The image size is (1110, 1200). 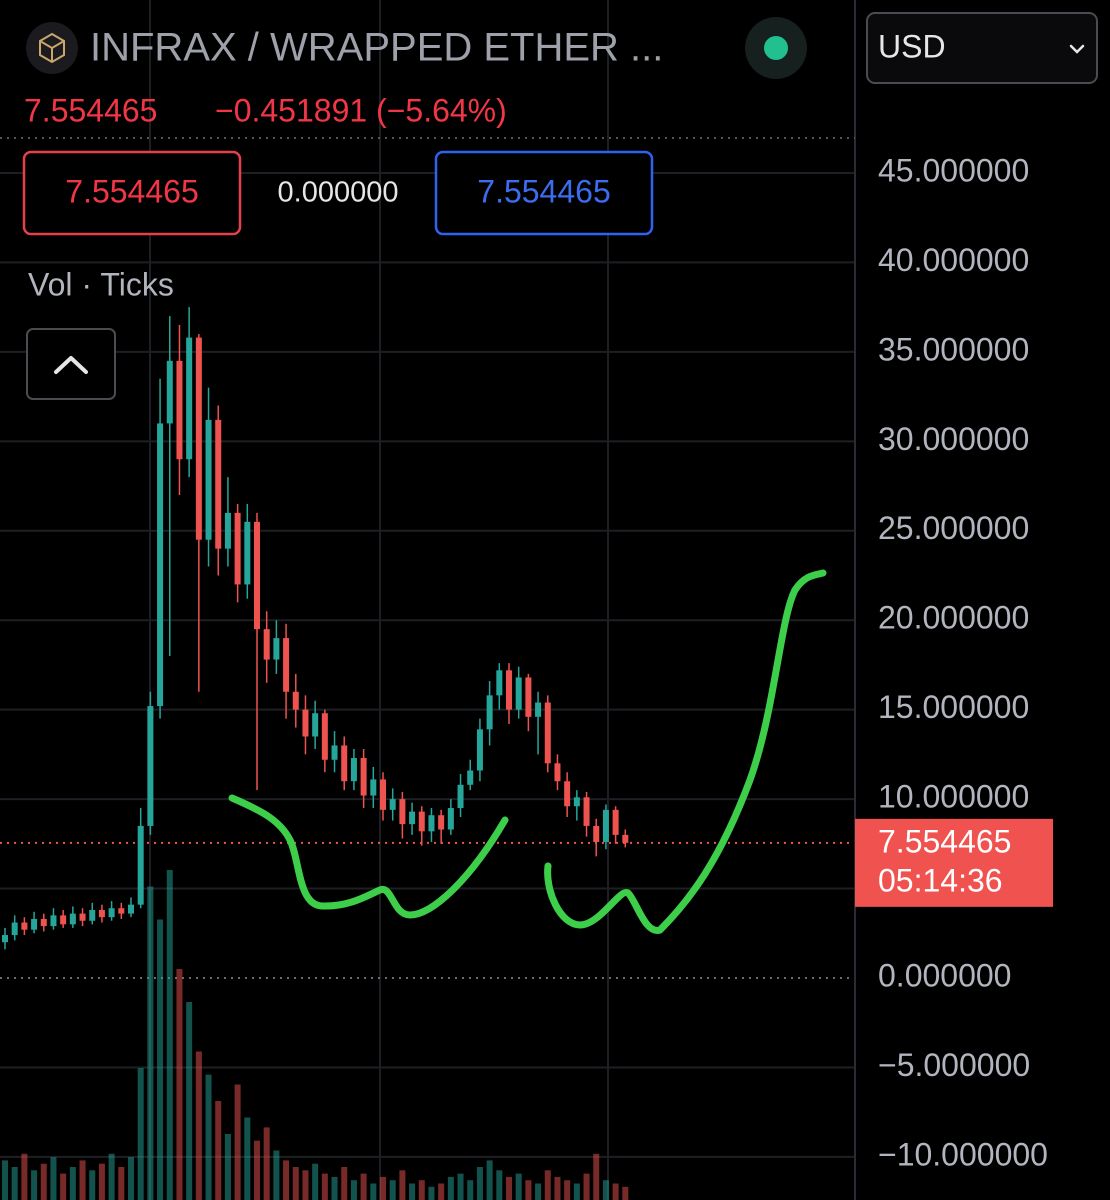 What do you see at coordinates (953, 439) in the screenshot?
I see `y-tick-label: 30.000000` at bounding box center [953, 439].